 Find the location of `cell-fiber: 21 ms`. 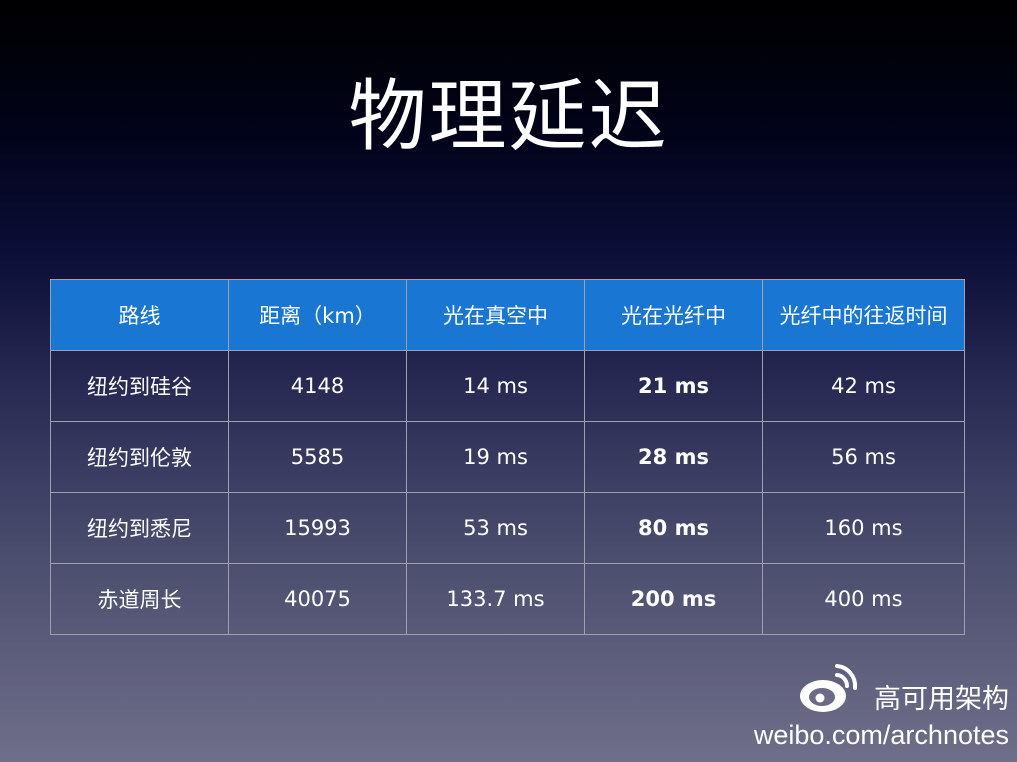

cell-fiber: 21 ms is located at coordinates (673, 386).